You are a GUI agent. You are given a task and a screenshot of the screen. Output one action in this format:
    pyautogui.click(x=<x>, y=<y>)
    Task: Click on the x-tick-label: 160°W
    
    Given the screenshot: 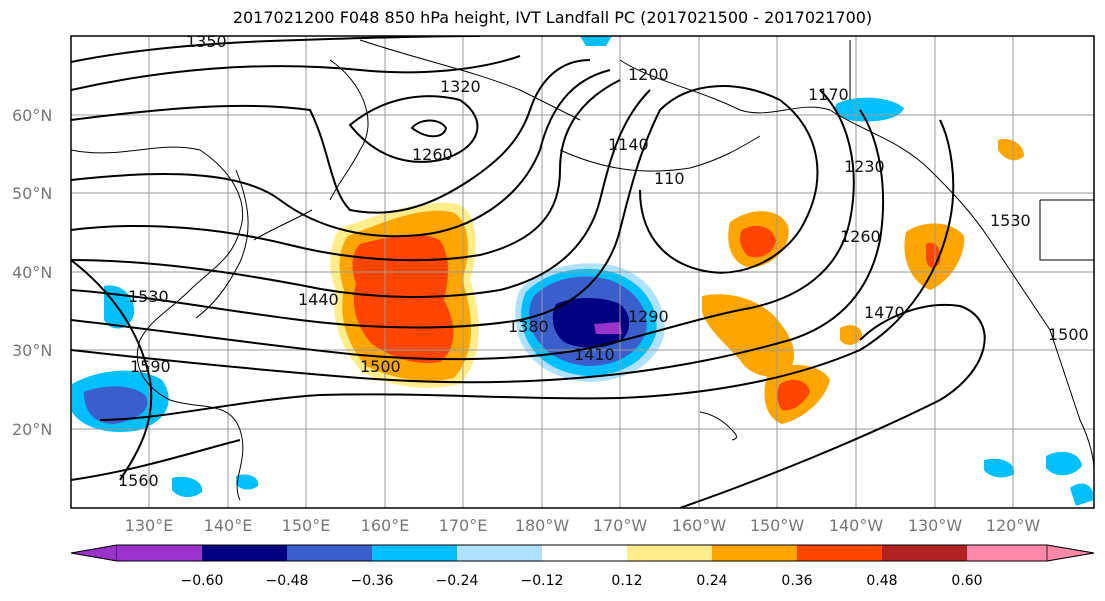 What is the action you would take?
    pyautogui.click(x=699, y=525)
    